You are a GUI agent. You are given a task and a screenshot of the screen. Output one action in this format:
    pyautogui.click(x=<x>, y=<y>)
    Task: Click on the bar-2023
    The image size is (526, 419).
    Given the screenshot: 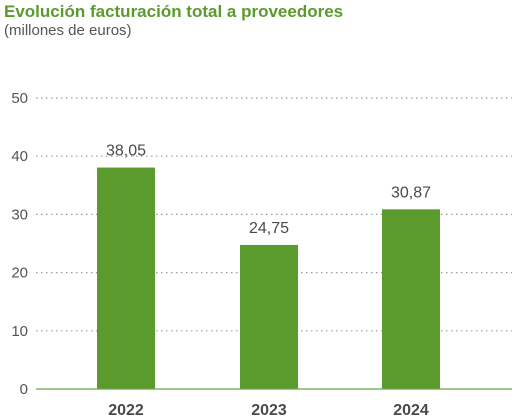 What is the action you would take?
    pyautogui.click(x=269, y=316)
    